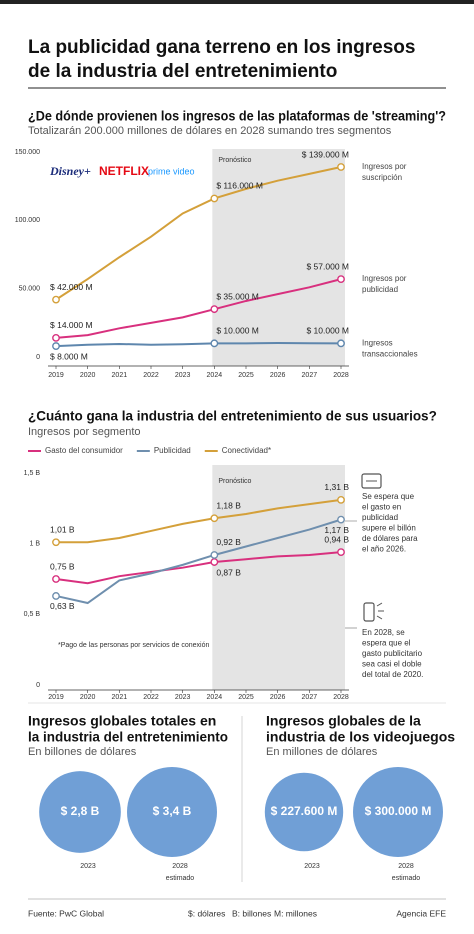 The height and width of the screenshot is (934, 474). What do you see at coordinates (27, 152) in the screenshot?
I see `y-tick-label: 150.000` at bounding box center [27, 152].